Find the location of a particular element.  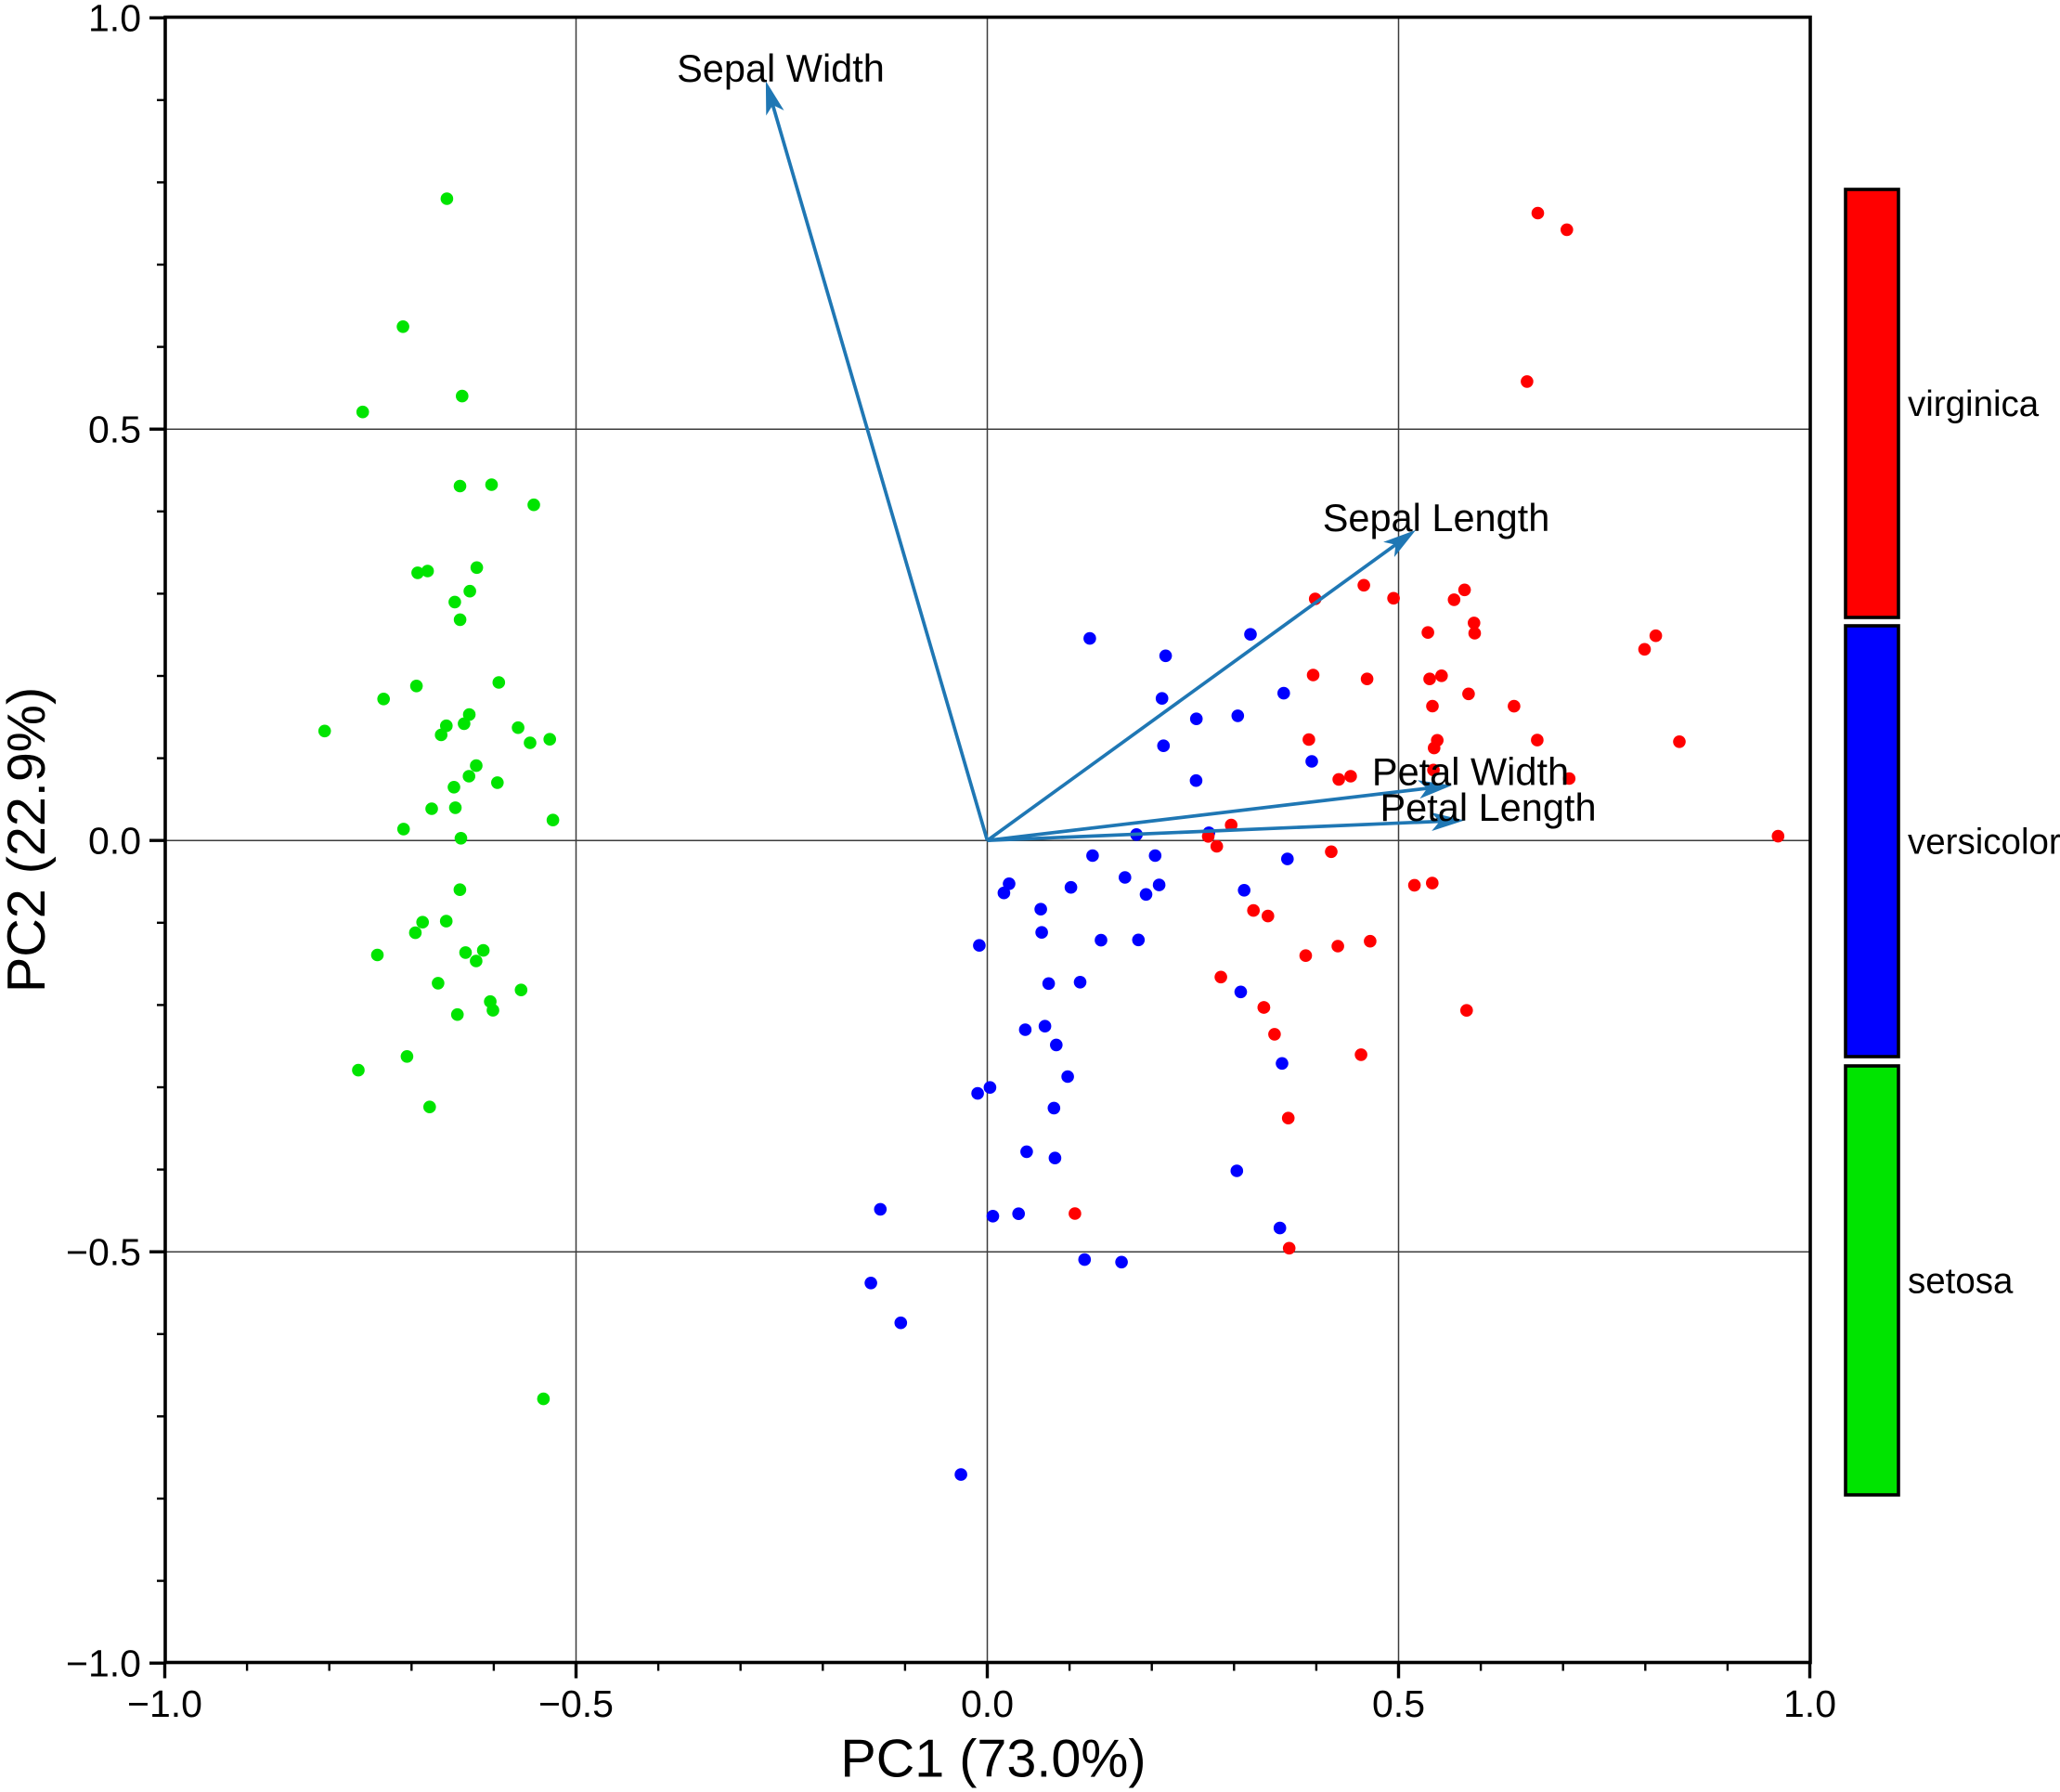

svg-text: Petal Width is located at coordinates (1470, 772).